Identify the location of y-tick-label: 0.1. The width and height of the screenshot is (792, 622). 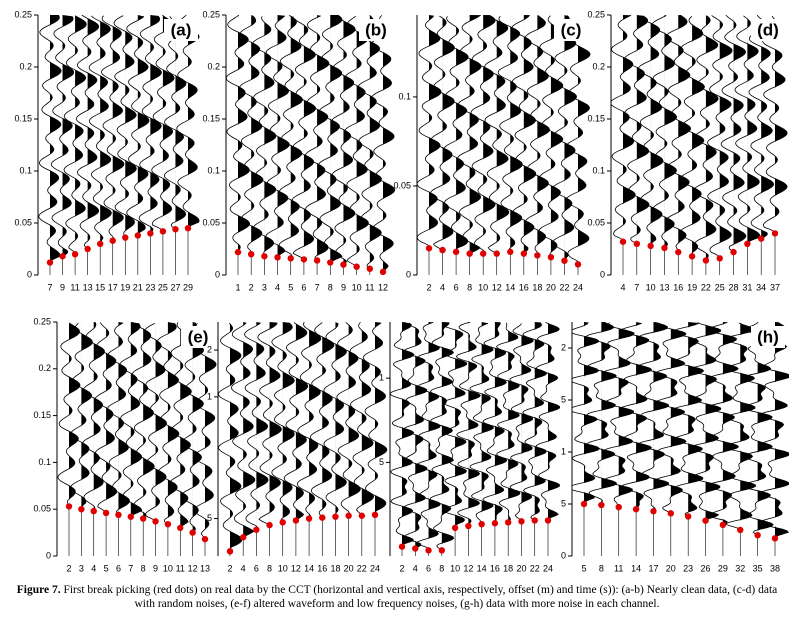
(25, 170).